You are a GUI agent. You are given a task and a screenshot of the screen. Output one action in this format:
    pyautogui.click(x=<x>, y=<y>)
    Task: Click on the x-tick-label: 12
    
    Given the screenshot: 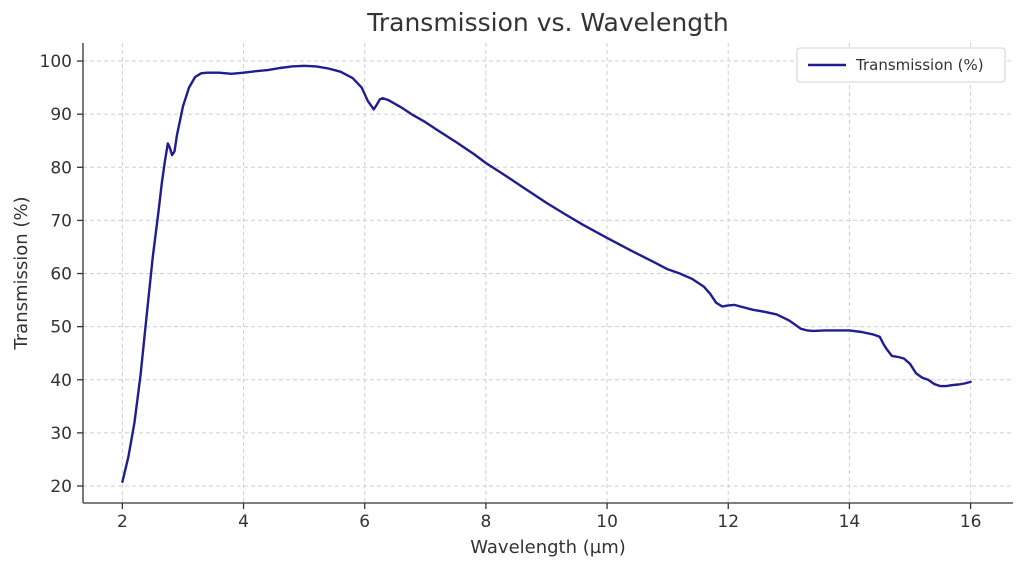 What is the action you would take?
    pyautogui.click(x=728, y=522)
    